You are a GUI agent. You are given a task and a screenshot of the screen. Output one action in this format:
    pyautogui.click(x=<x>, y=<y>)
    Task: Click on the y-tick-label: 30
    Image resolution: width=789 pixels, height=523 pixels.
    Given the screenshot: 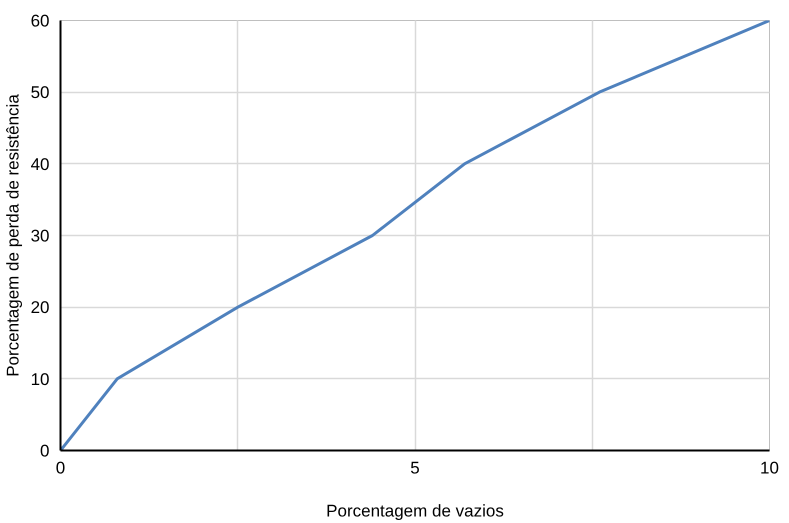 What is the action you would take?
    pyautogui.click(x=40, y=236)
    